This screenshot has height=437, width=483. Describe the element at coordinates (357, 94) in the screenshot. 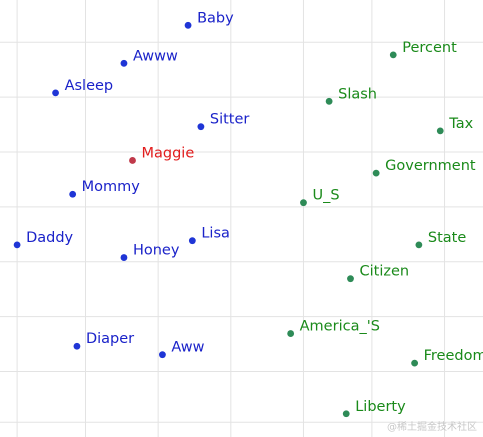

I see `data-label-12: Slash` at that location.